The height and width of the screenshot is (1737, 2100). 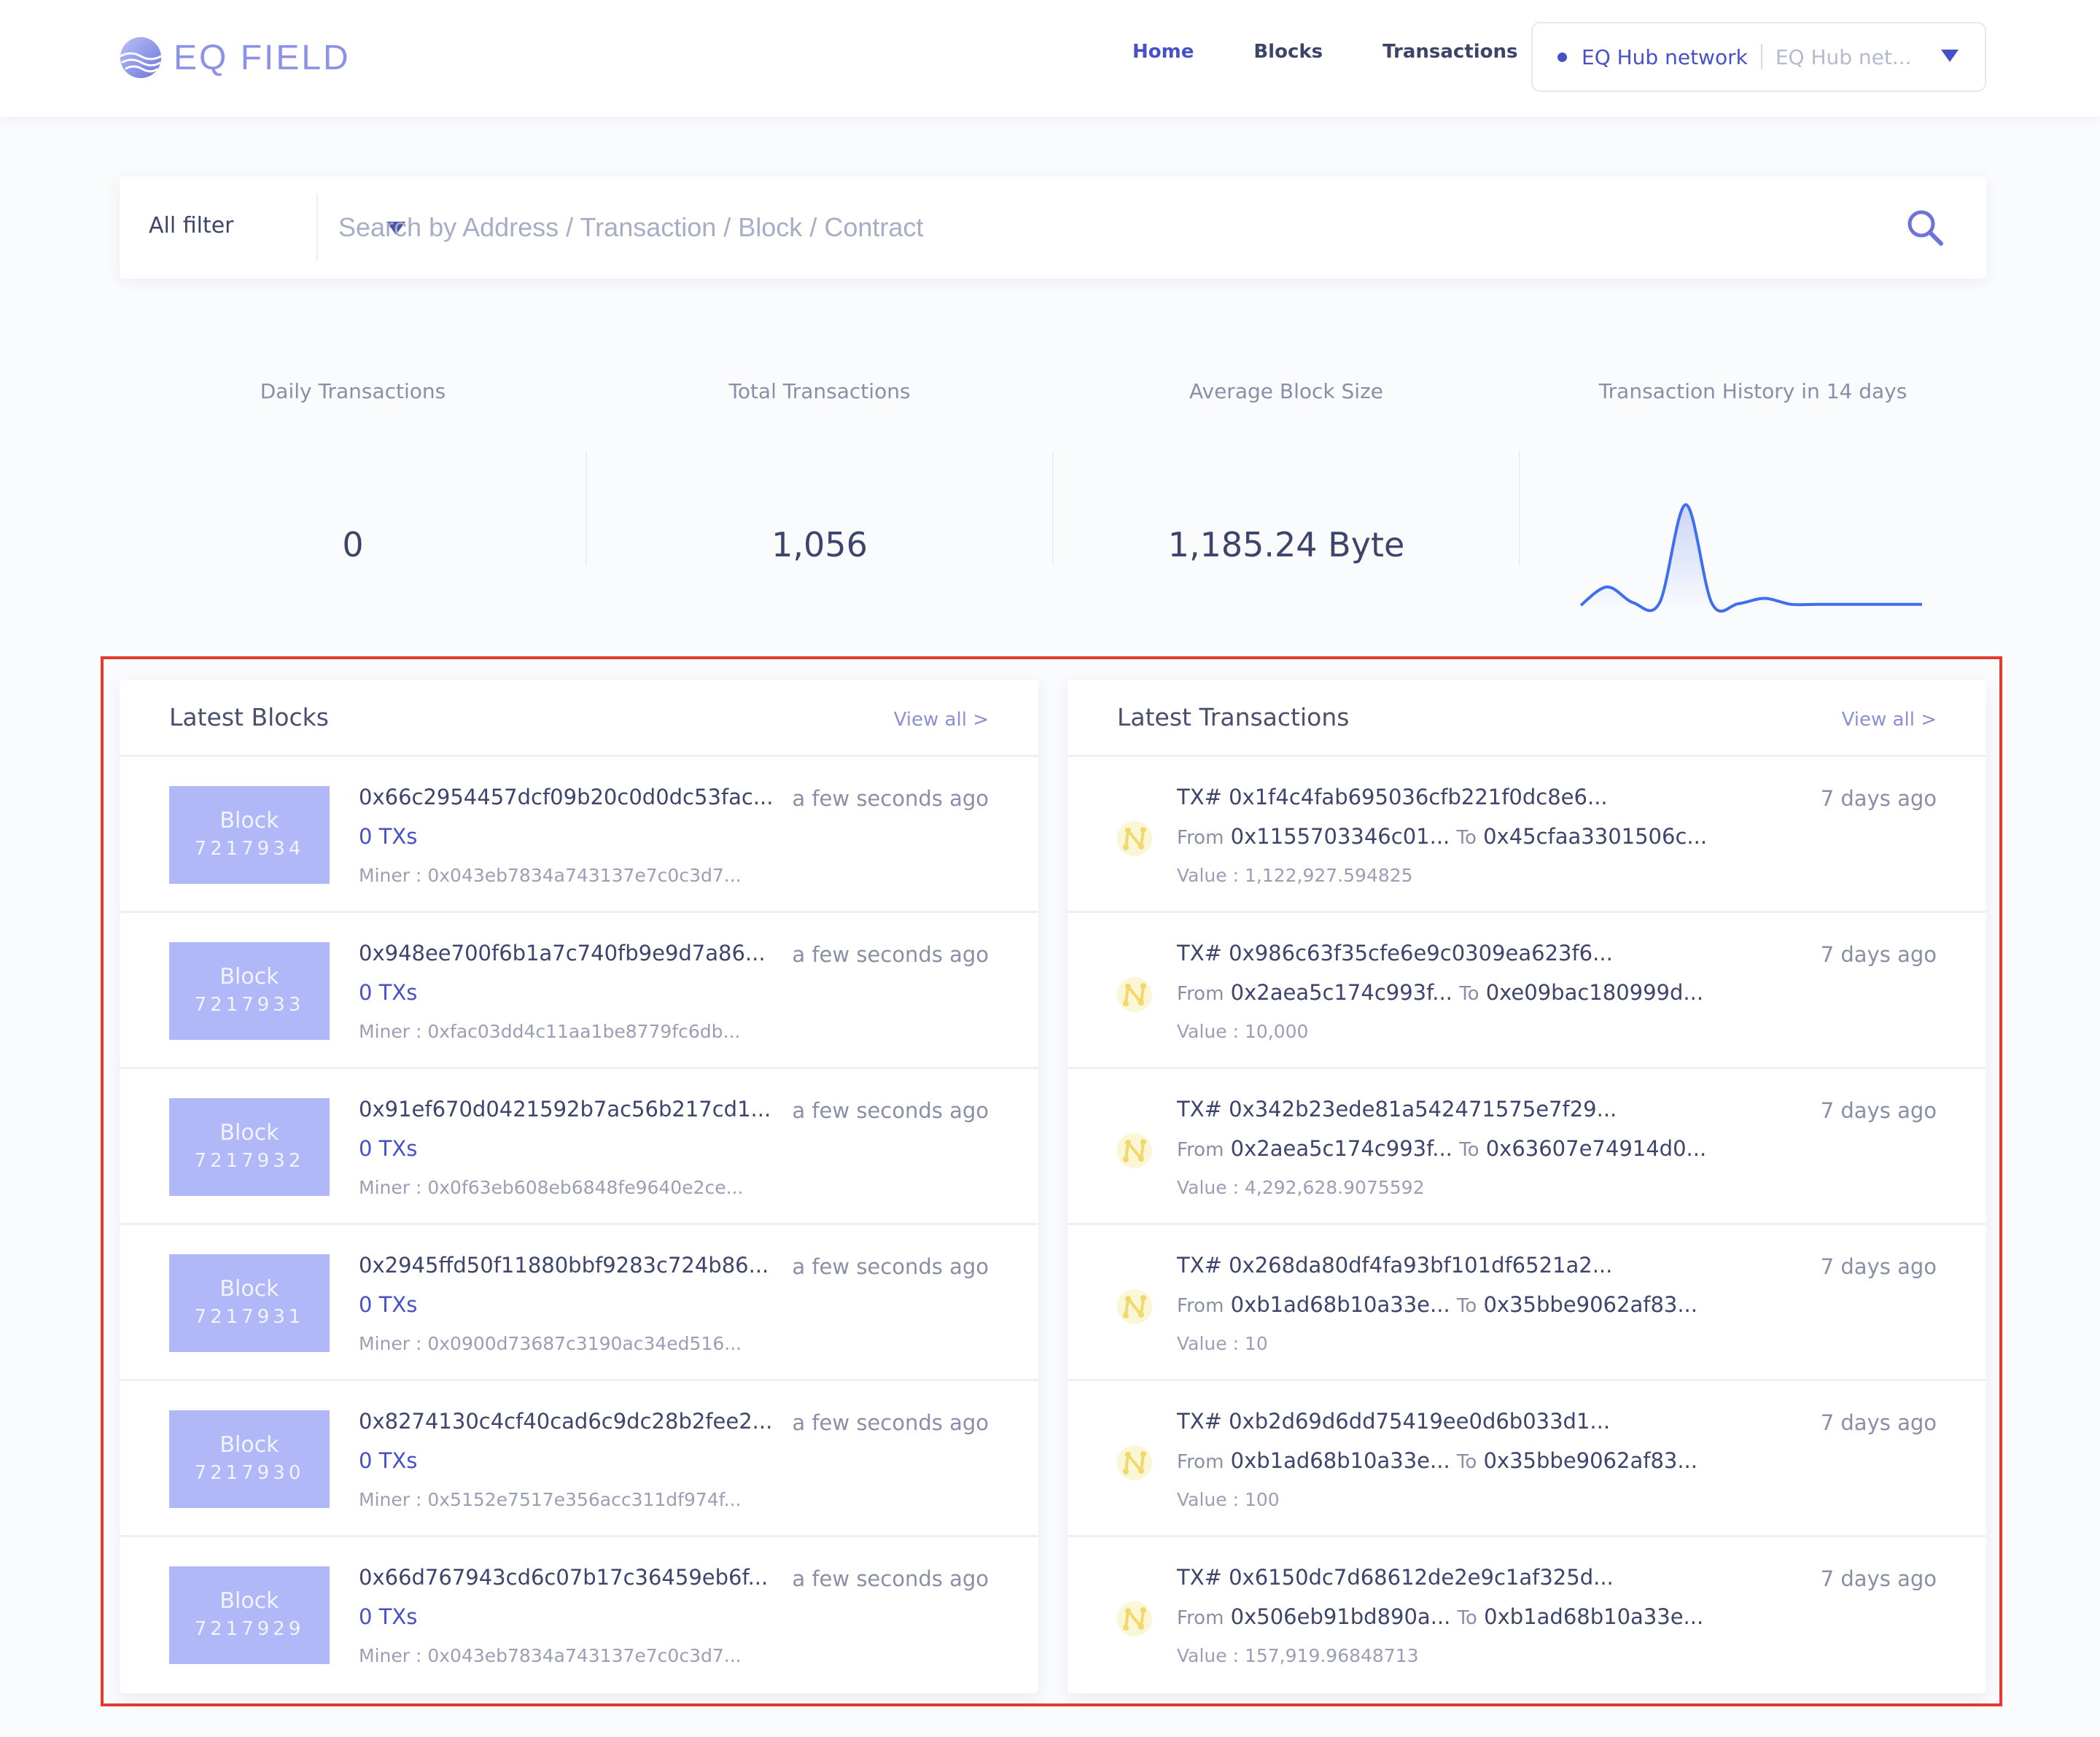 I want to click on transaction-value: Value : 10, so click(x=1222, y=1343).